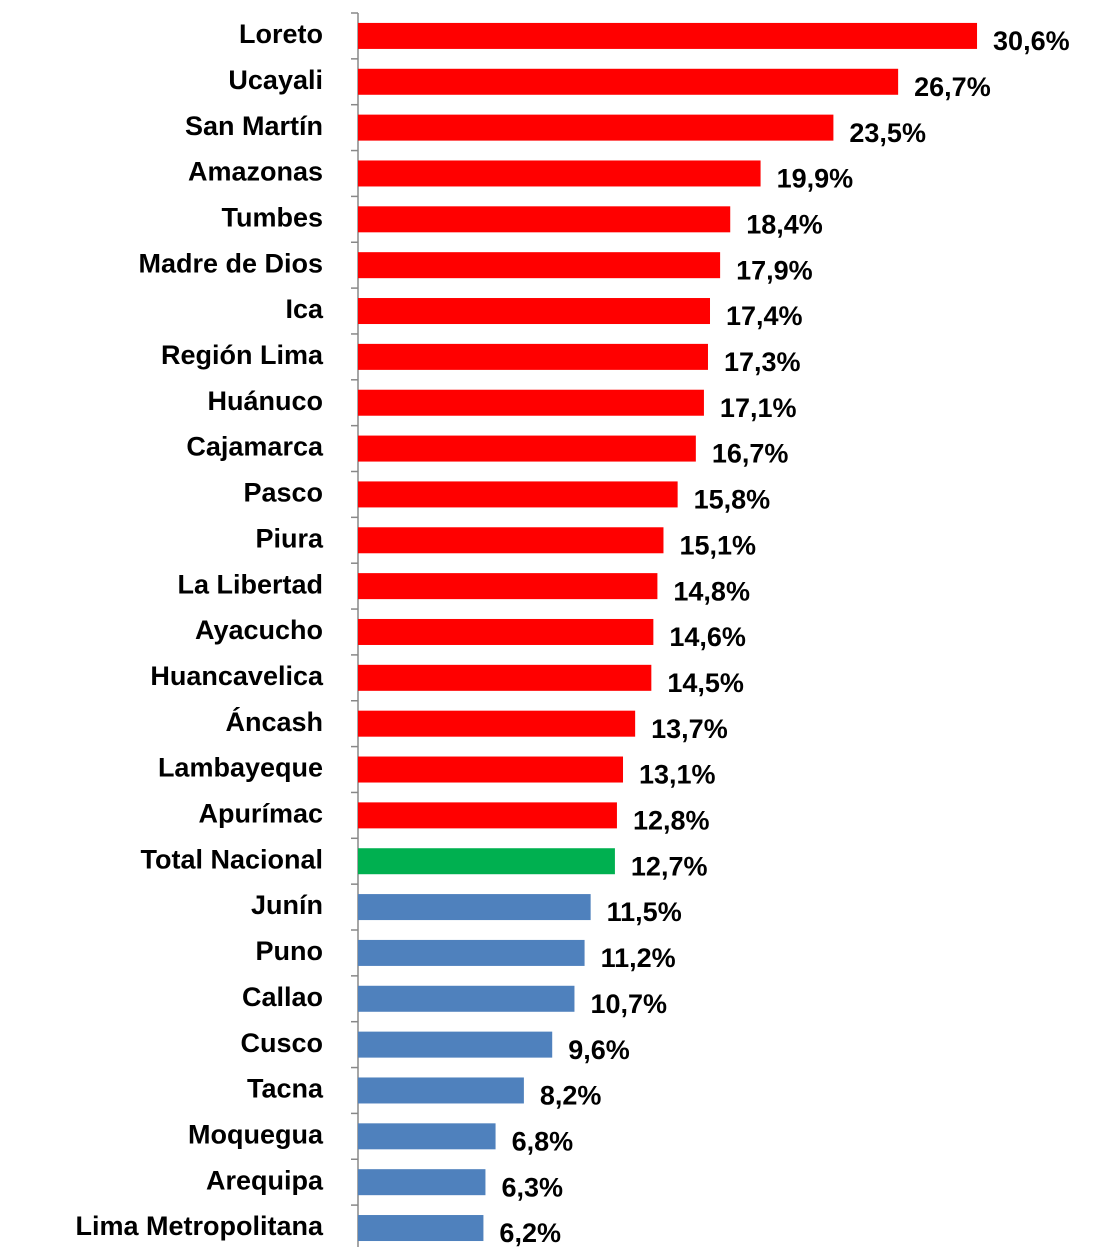 The height and width of the screenshot is (1247, 1094). I want to click on category-label: Arequipa, so click(265, 1180).